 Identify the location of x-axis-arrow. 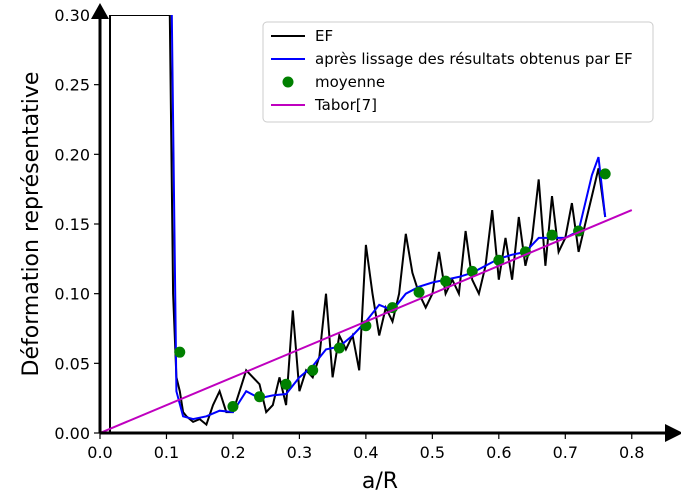
(673, 433).